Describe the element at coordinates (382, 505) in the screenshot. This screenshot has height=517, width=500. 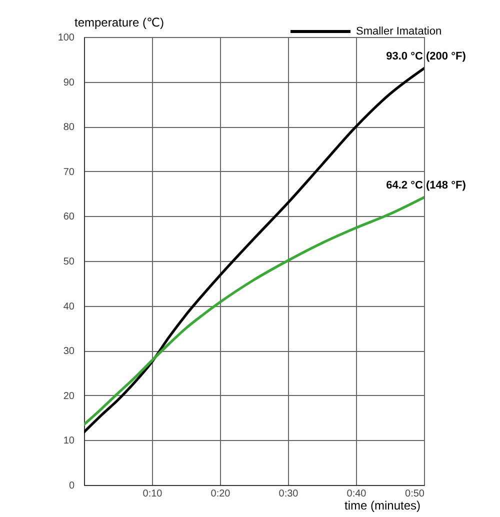
I see `x-axis-title: time (minutes)` at that location.